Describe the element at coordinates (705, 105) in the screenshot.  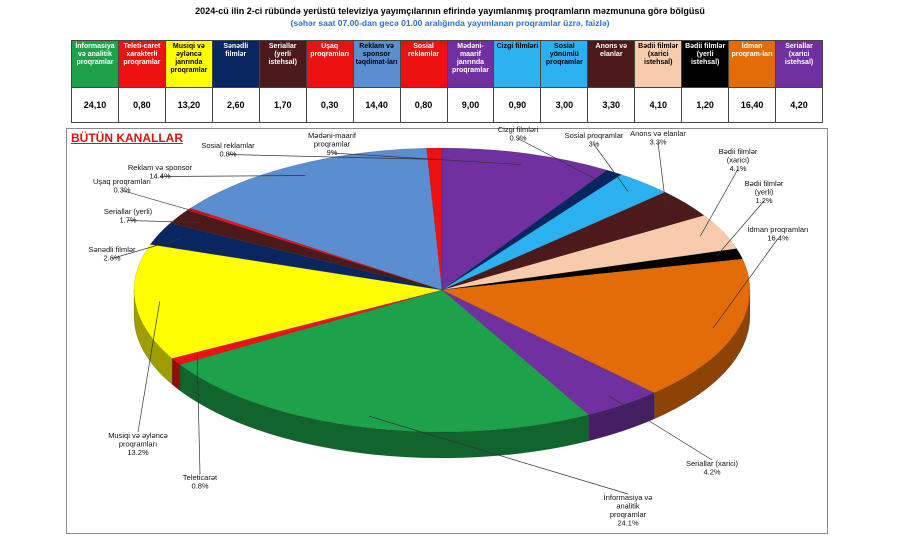
I see `table-value-cell: 1,20` at that location.